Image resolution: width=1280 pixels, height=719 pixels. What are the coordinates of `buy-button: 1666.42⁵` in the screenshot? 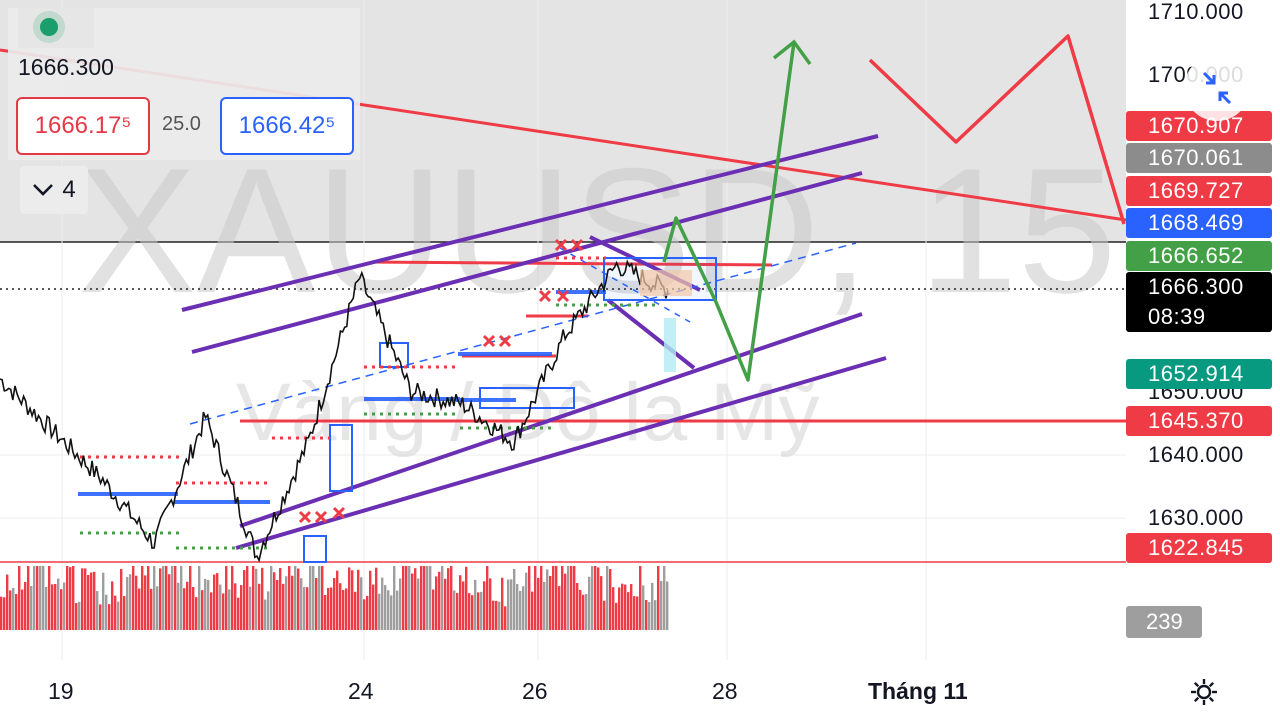 It's located at (287, 126).